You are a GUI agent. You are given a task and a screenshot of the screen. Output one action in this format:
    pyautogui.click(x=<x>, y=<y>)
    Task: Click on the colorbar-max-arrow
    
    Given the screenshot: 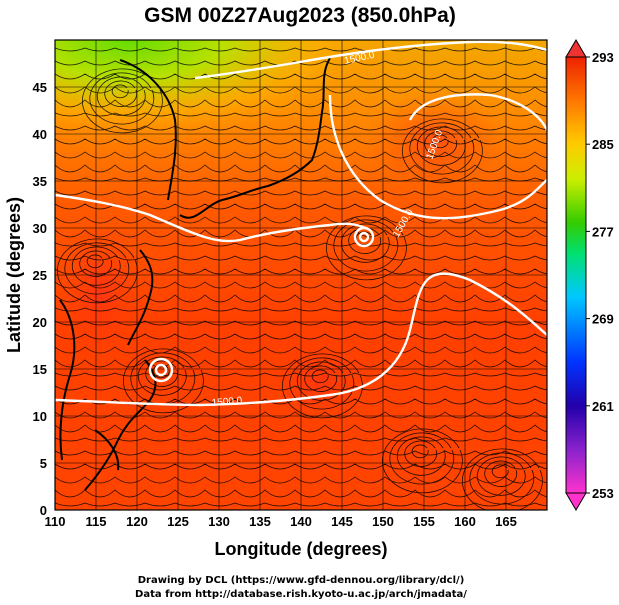 What is the action you would take?
    pyautogui.click(x=576, y=48)
    